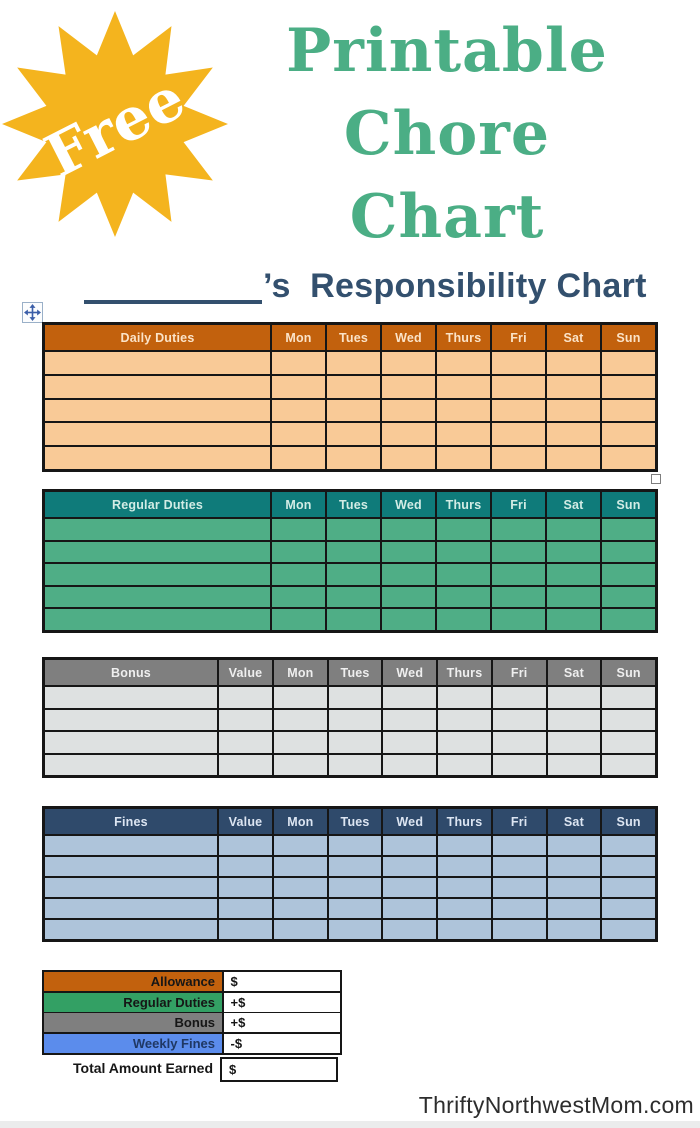  I want to click on table-move-handle, so click(32, 312).